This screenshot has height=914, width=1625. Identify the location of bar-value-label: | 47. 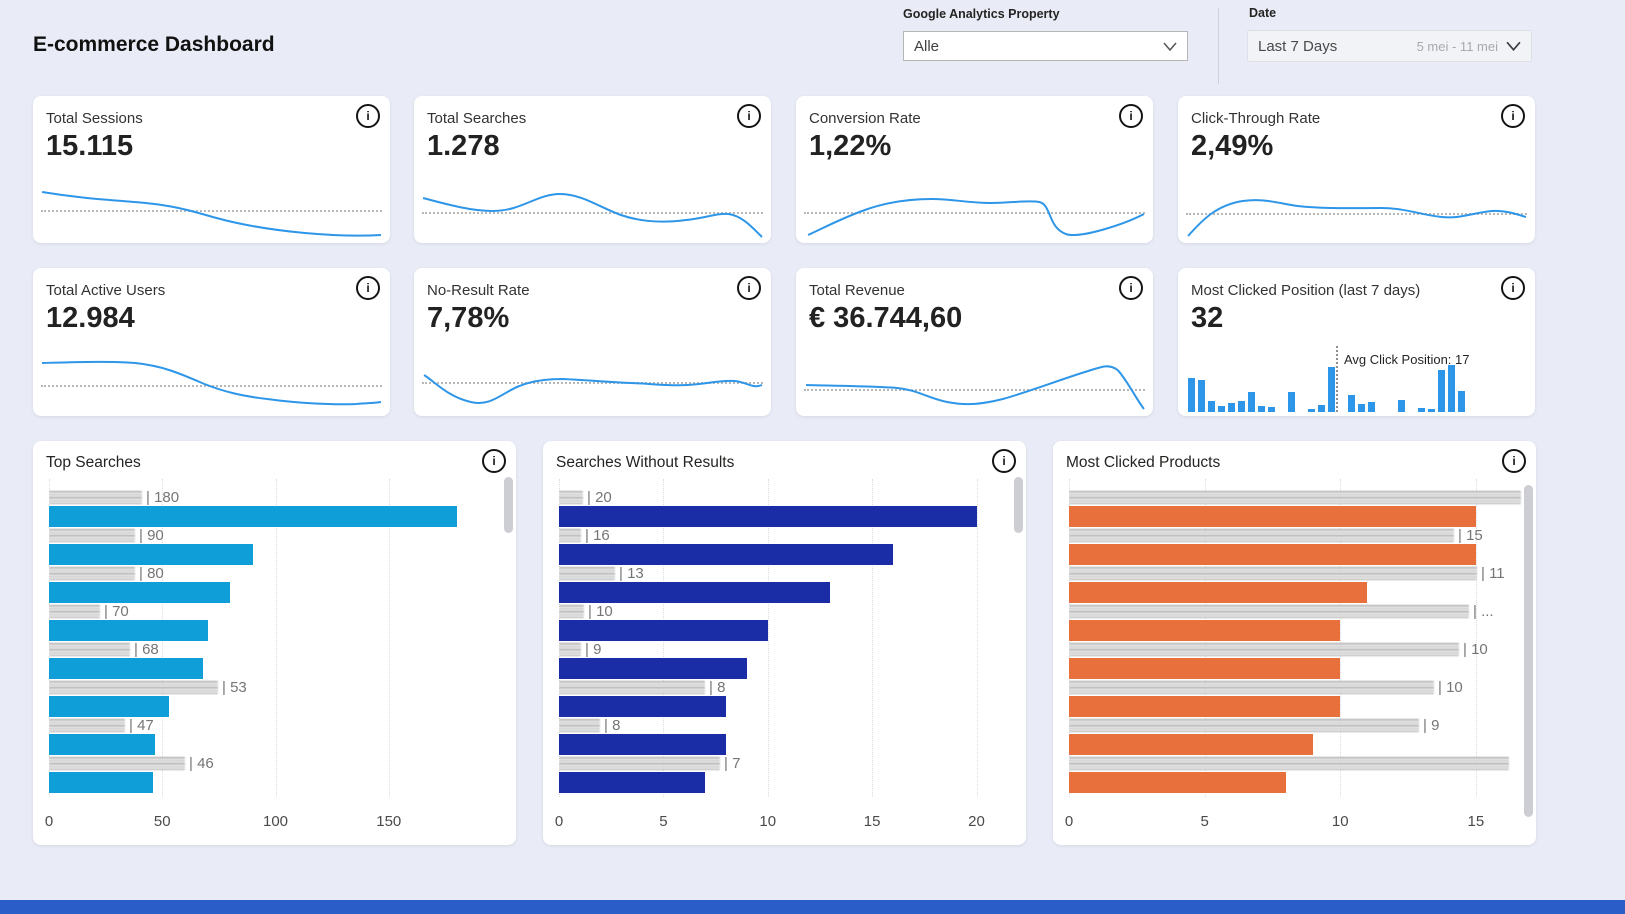
(141, 725).